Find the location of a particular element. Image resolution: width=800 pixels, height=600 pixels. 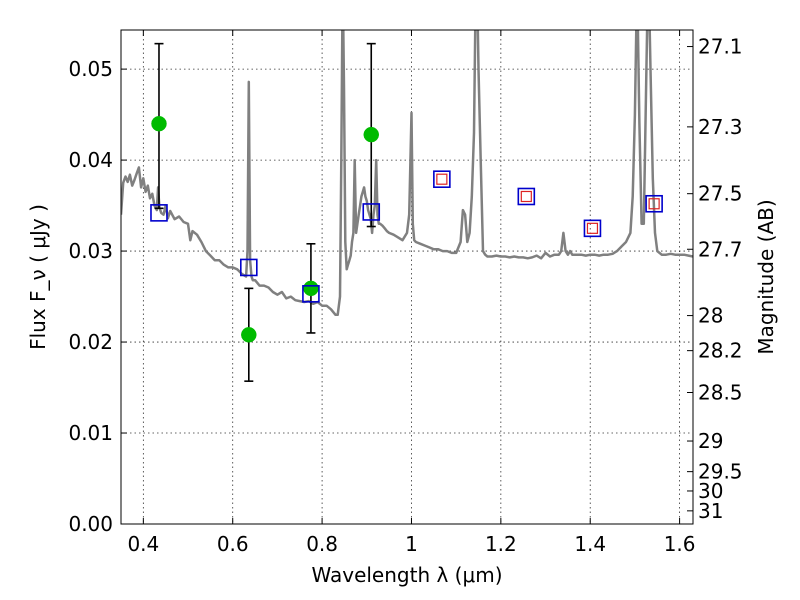

y-tick-label: 0.03 is located at coordinates (90, 251).